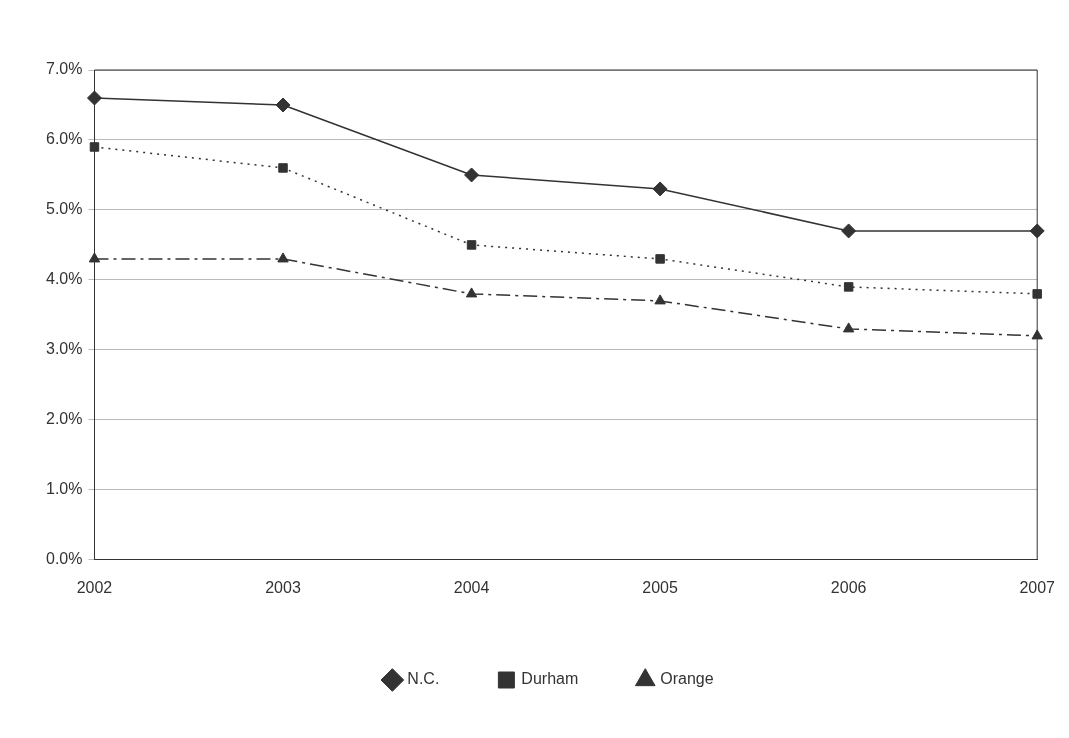 The image size is (1069, 738). I want to click on y-tick-label: 3.0%, so click(64, 349).